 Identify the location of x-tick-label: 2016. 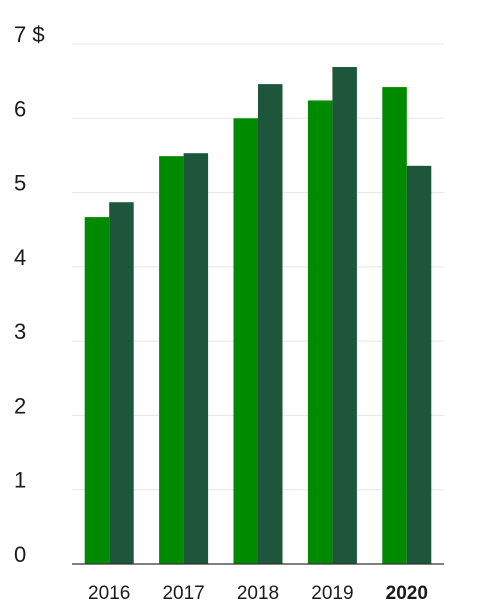
(109, 591).